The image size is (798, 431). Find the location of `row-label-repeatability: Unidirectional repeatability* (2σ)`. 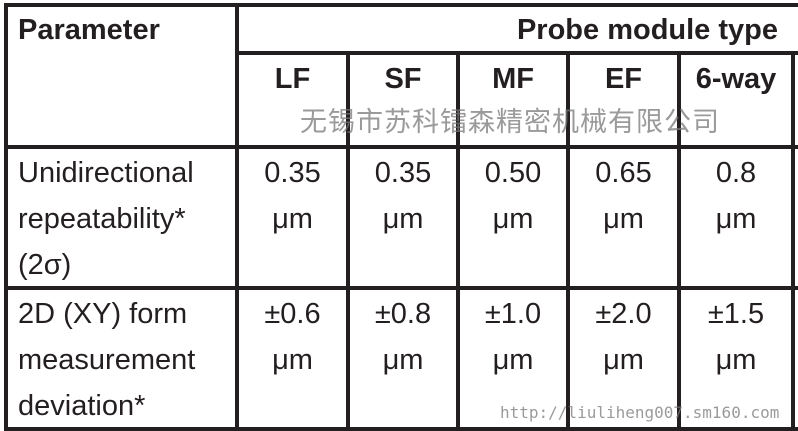

row-label-repeatability: Unidirectional repeatability* (2σ) is located at coordinates (106, 219).